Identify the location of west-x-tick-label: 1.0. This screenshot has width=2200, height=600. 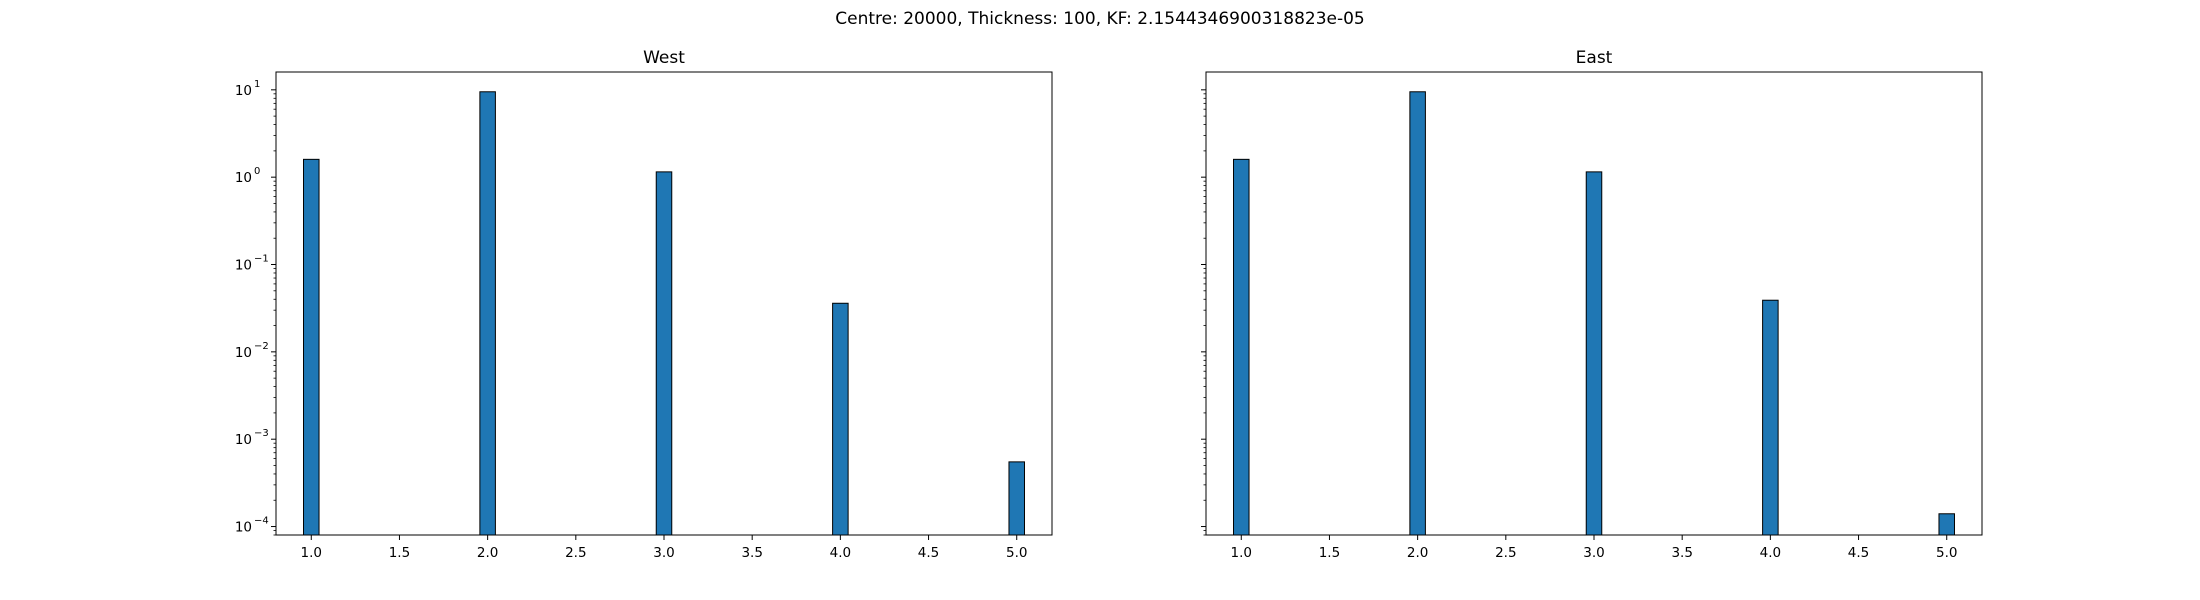
(311, 553).